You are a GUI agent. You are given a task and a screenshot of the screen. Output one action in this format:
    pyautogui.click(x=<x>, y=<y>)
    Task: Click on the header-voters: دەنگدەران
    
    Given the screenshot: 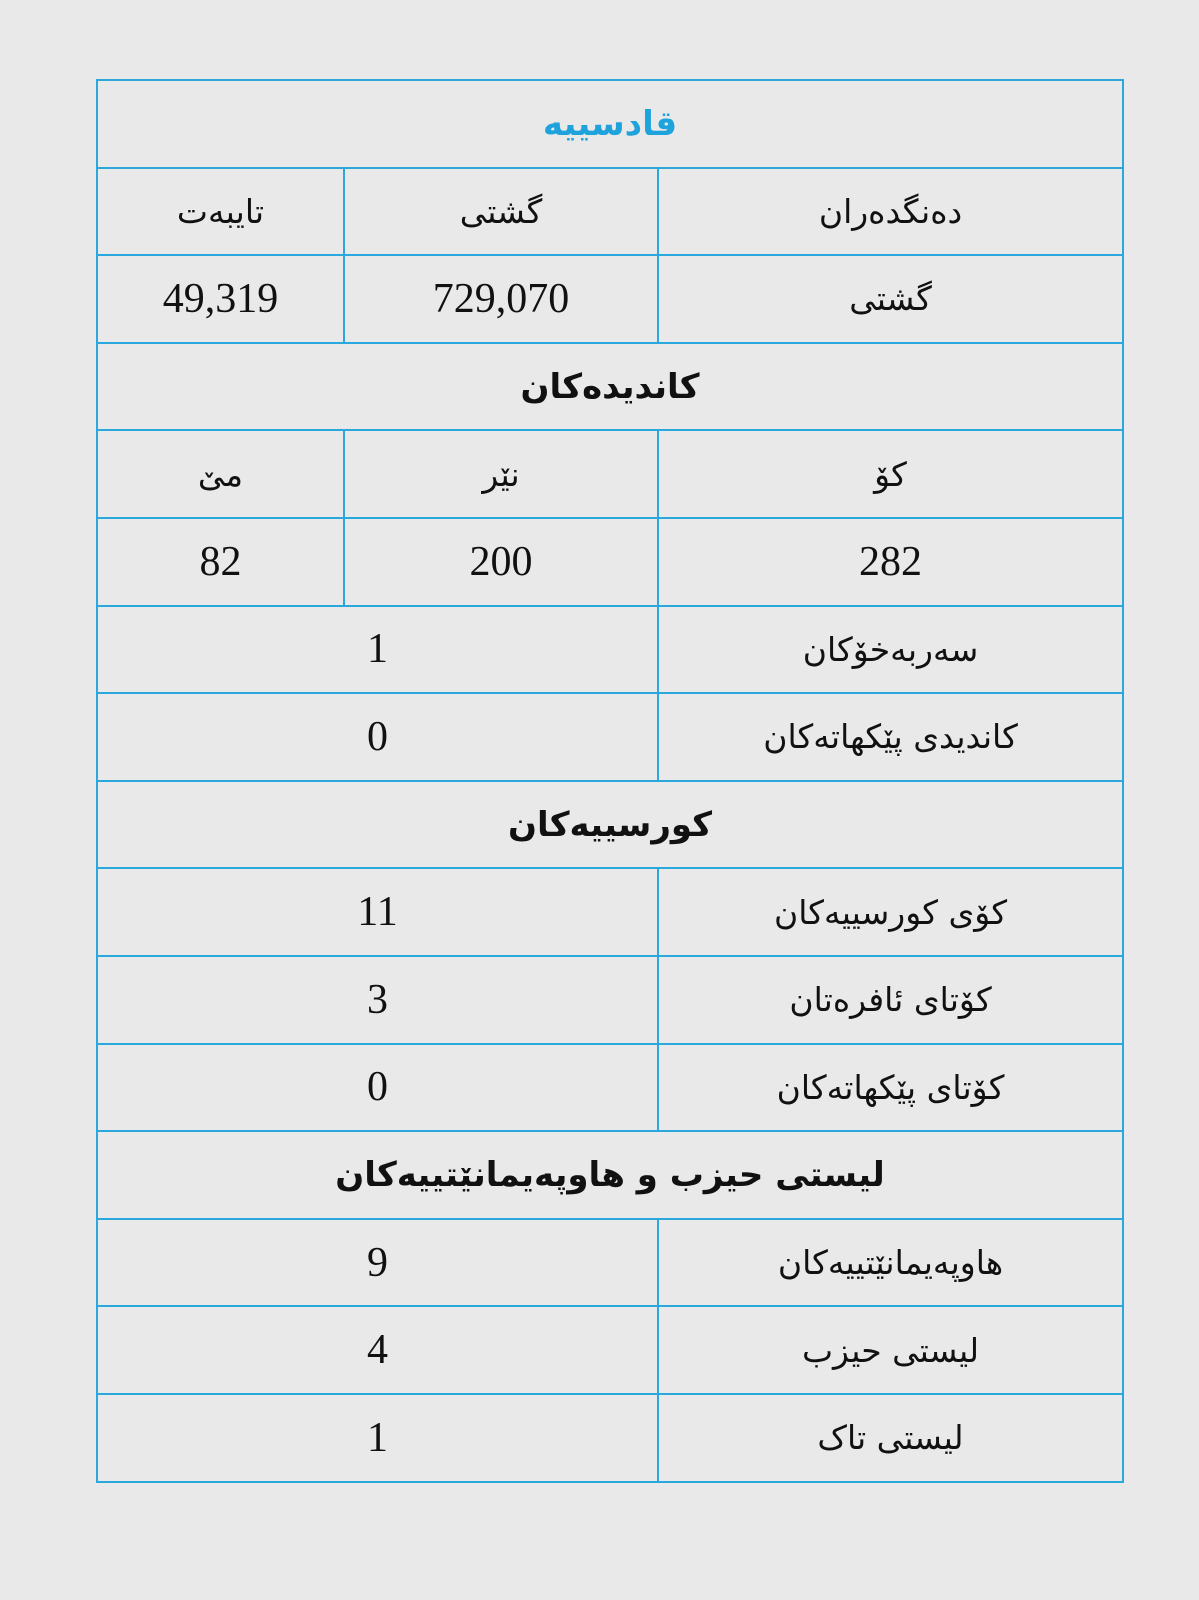 What is the action you would take?
    pyautogui.click(x=890, y=211)
    